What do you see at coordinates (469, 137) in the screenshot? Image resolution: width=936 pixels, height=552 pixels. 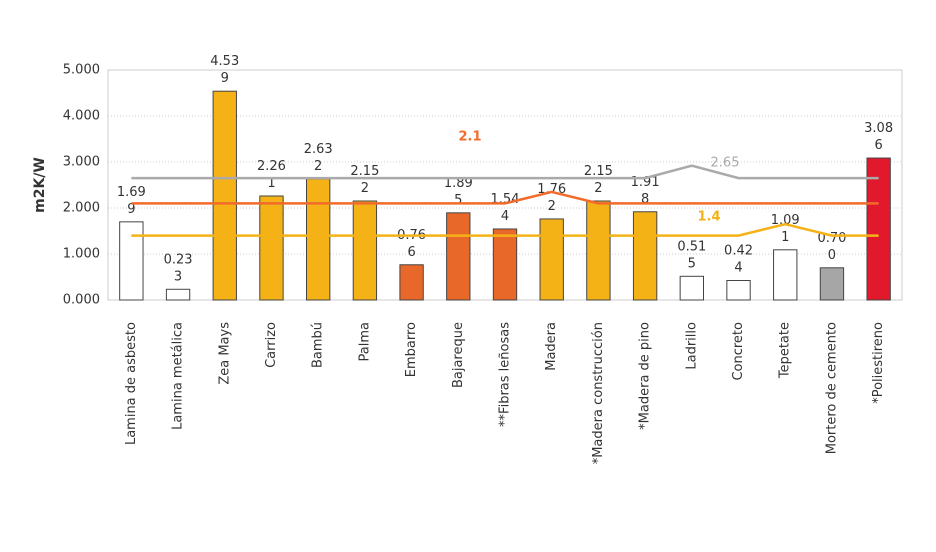 I see `line-label: 2.1` at bounding box center [469, 137].